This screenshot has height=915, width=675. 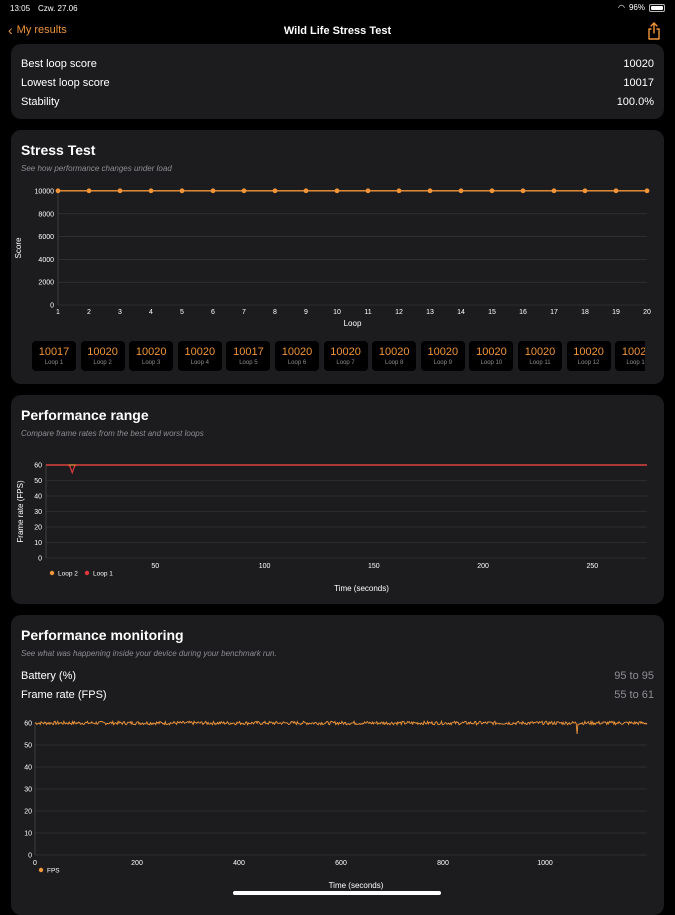 I want to click on x-tick-label: 0, so click(x=35, y=863).